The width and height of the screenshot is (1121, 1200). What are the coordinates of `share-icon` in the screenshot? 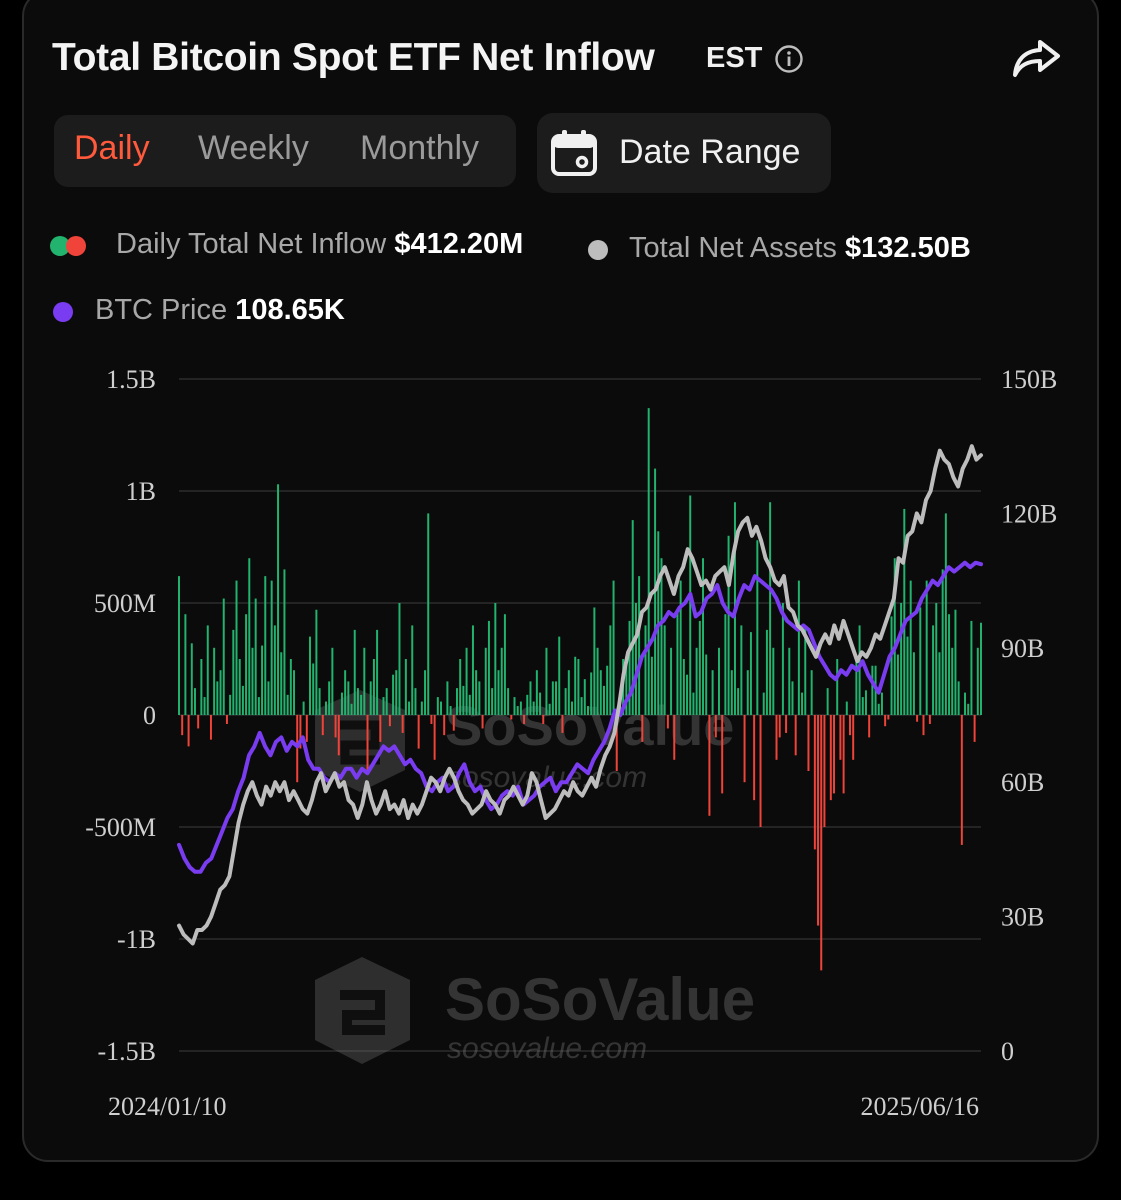 It's located at (1036, 58).